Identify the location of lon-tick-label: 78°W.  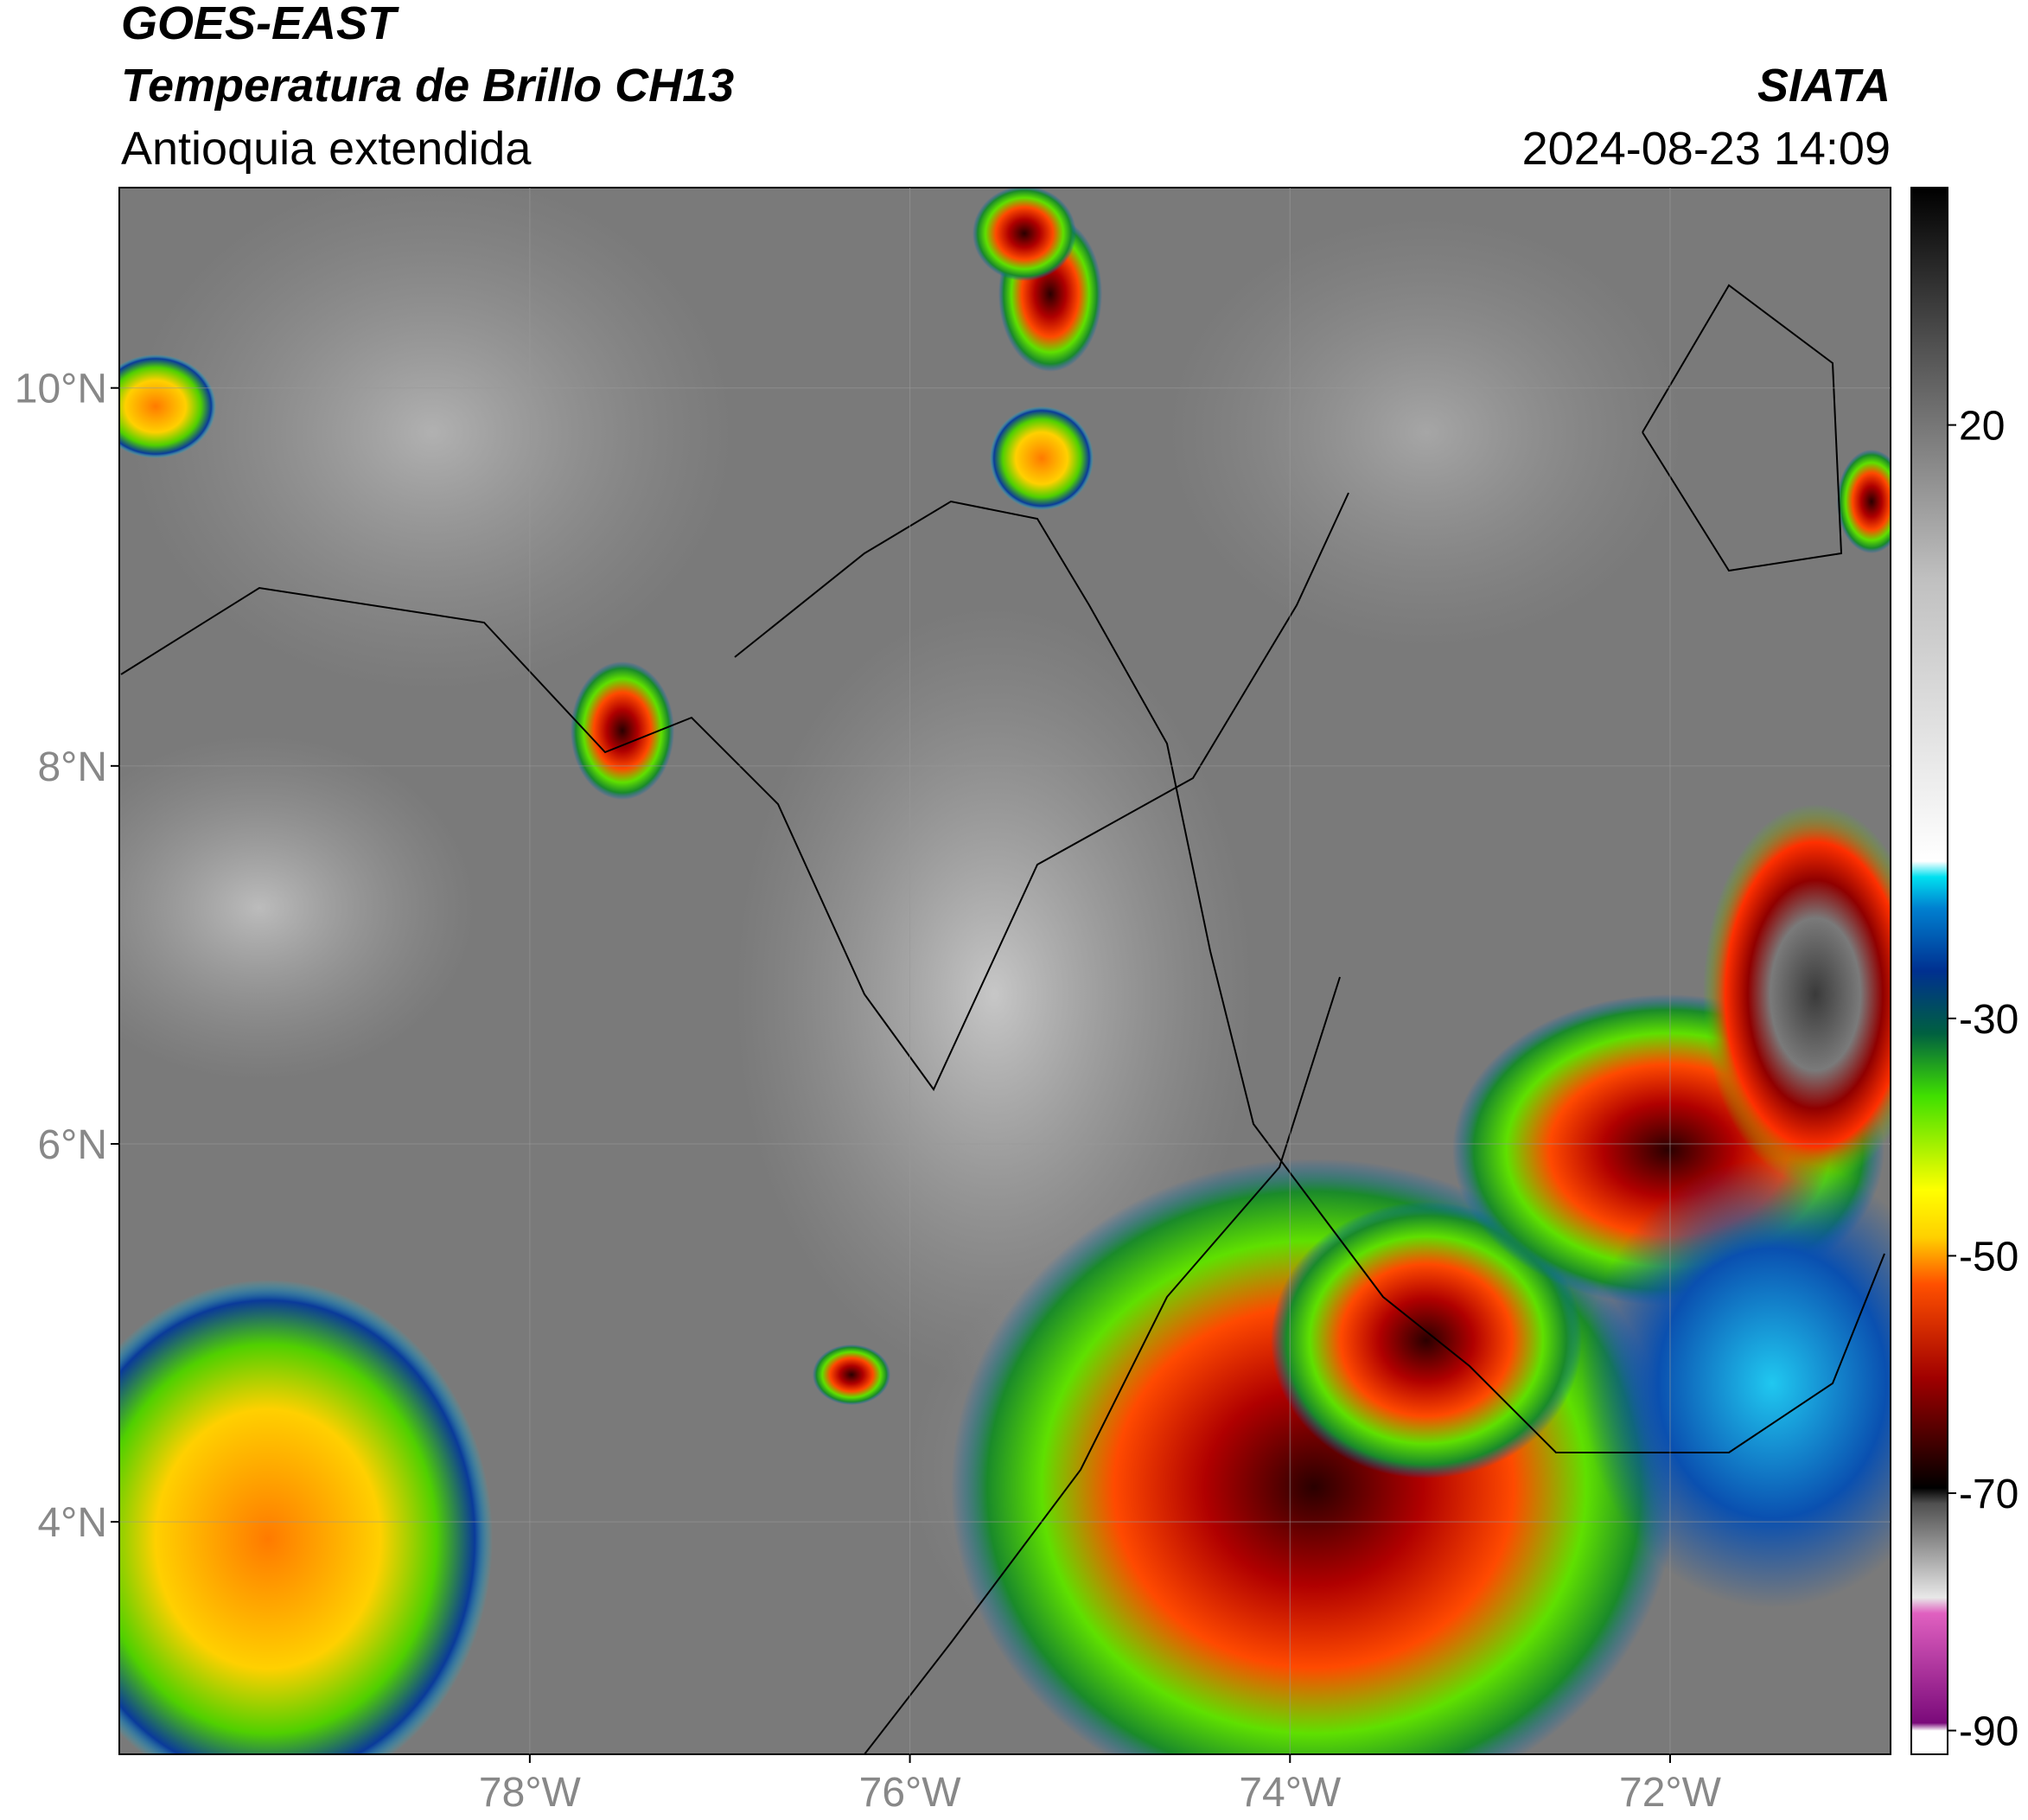
(530, 1793).